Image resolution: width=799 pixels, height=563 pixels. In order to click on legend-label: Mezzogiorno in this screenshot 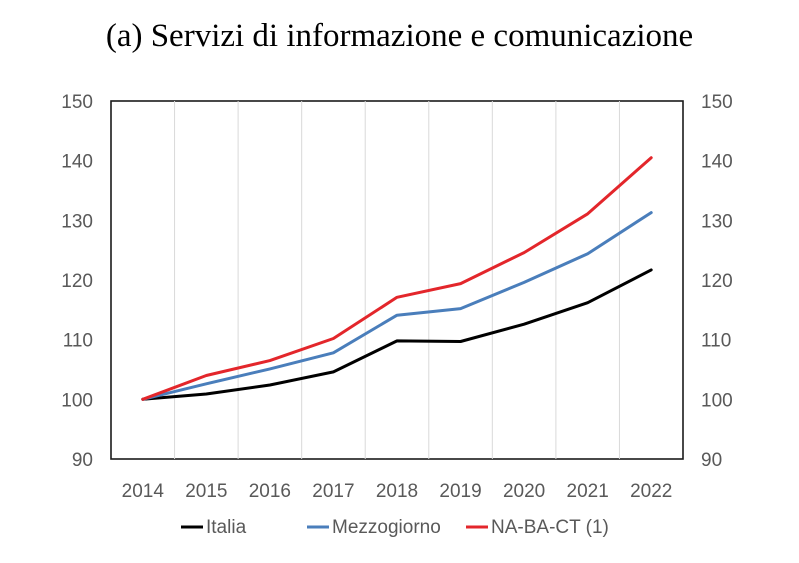, I will do `click(386, 527)`.